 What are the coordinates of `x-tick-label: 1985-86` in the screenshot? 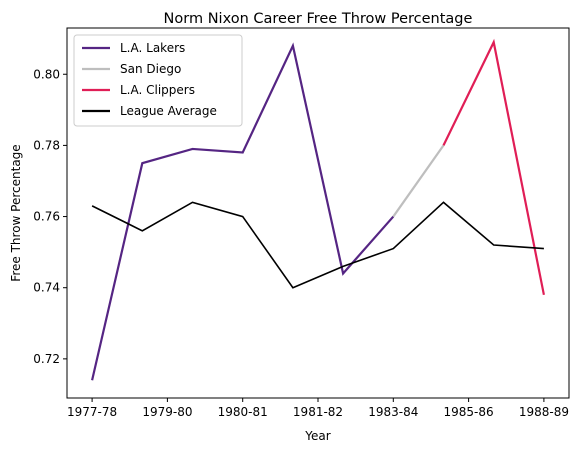 It's located at (469, 412).